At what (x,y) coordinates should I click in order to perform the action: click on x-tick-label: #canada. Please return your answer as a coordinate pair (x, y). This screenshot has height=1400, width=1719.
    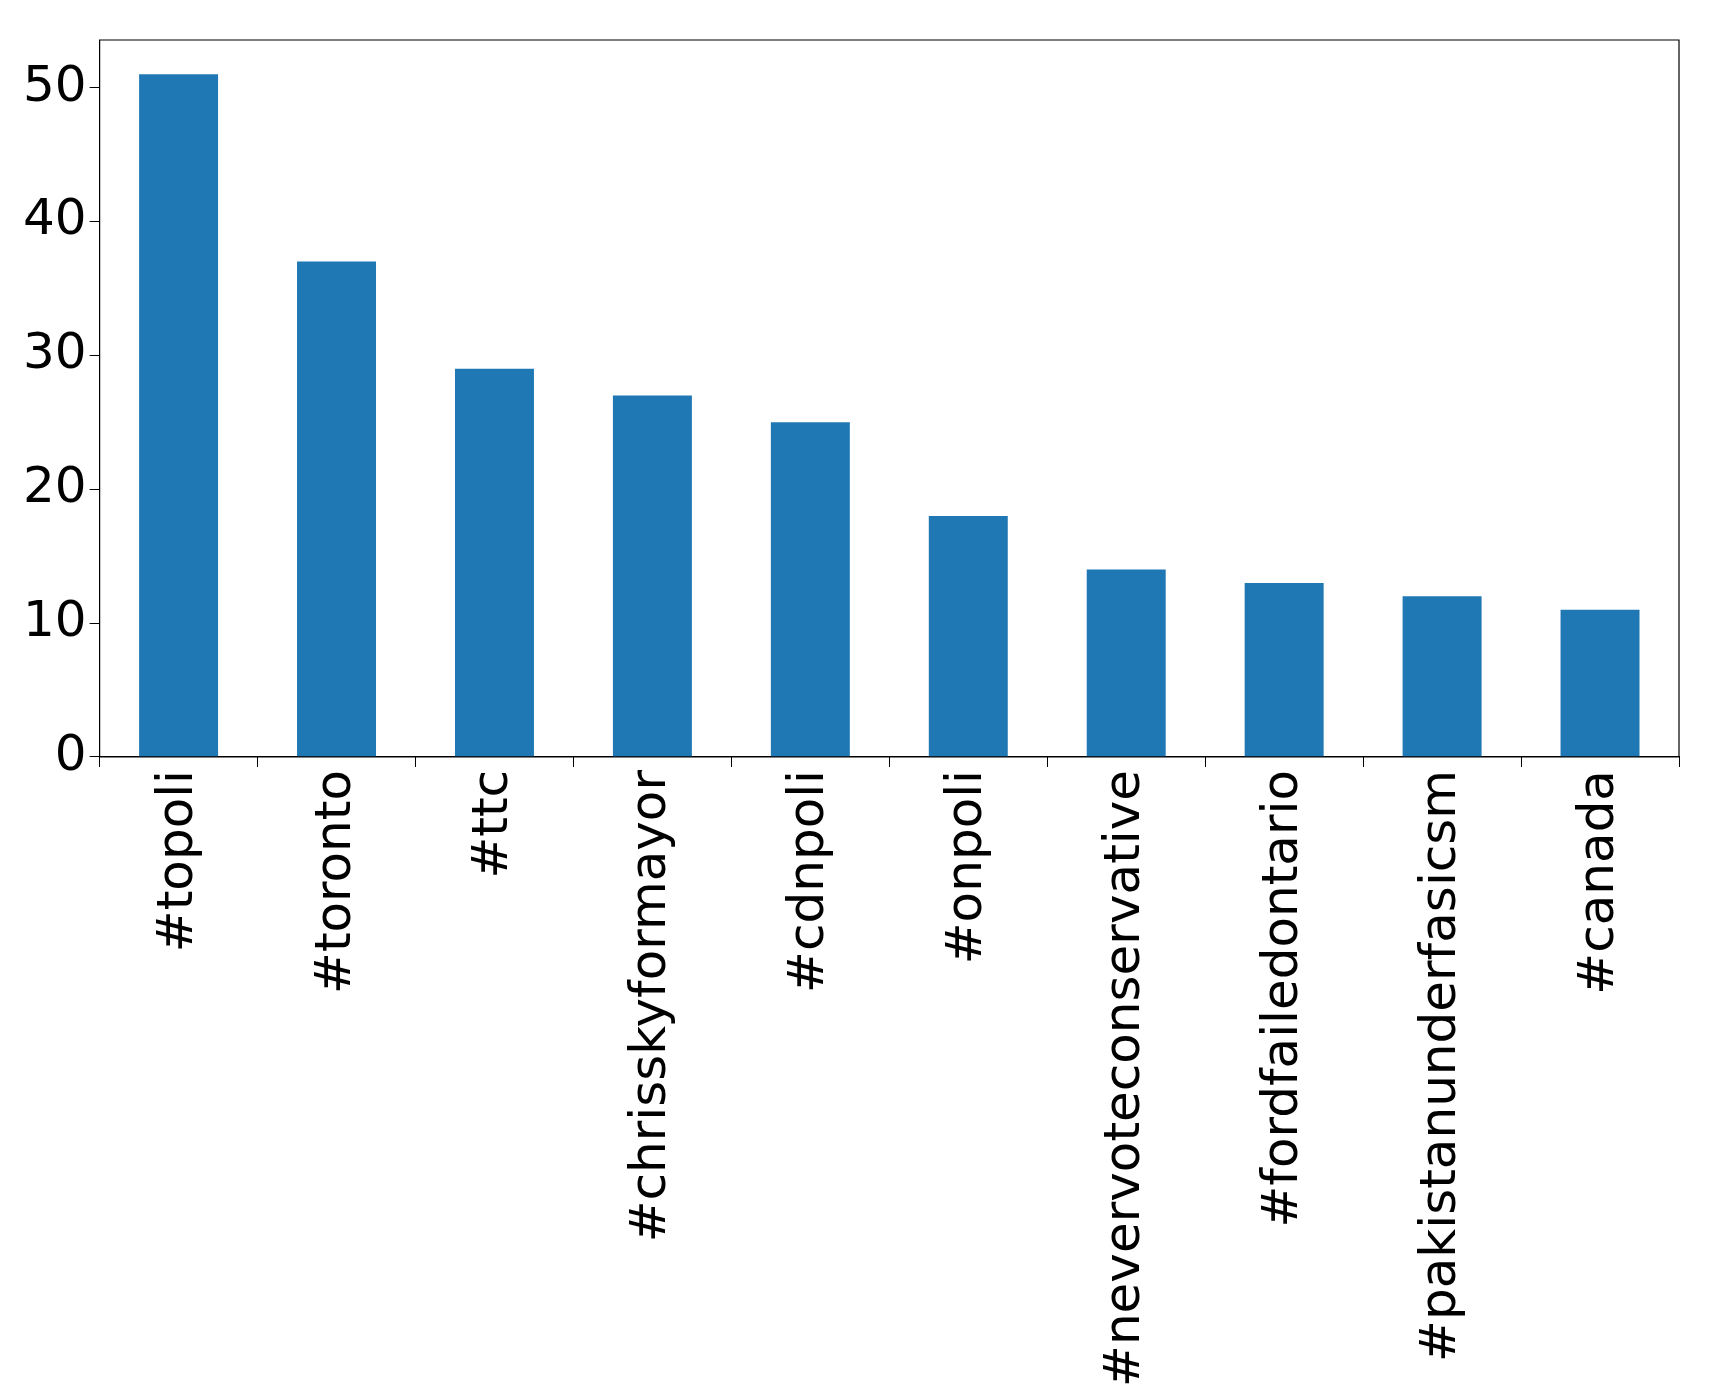
    Looking at the image, I should click on (1596, 882).